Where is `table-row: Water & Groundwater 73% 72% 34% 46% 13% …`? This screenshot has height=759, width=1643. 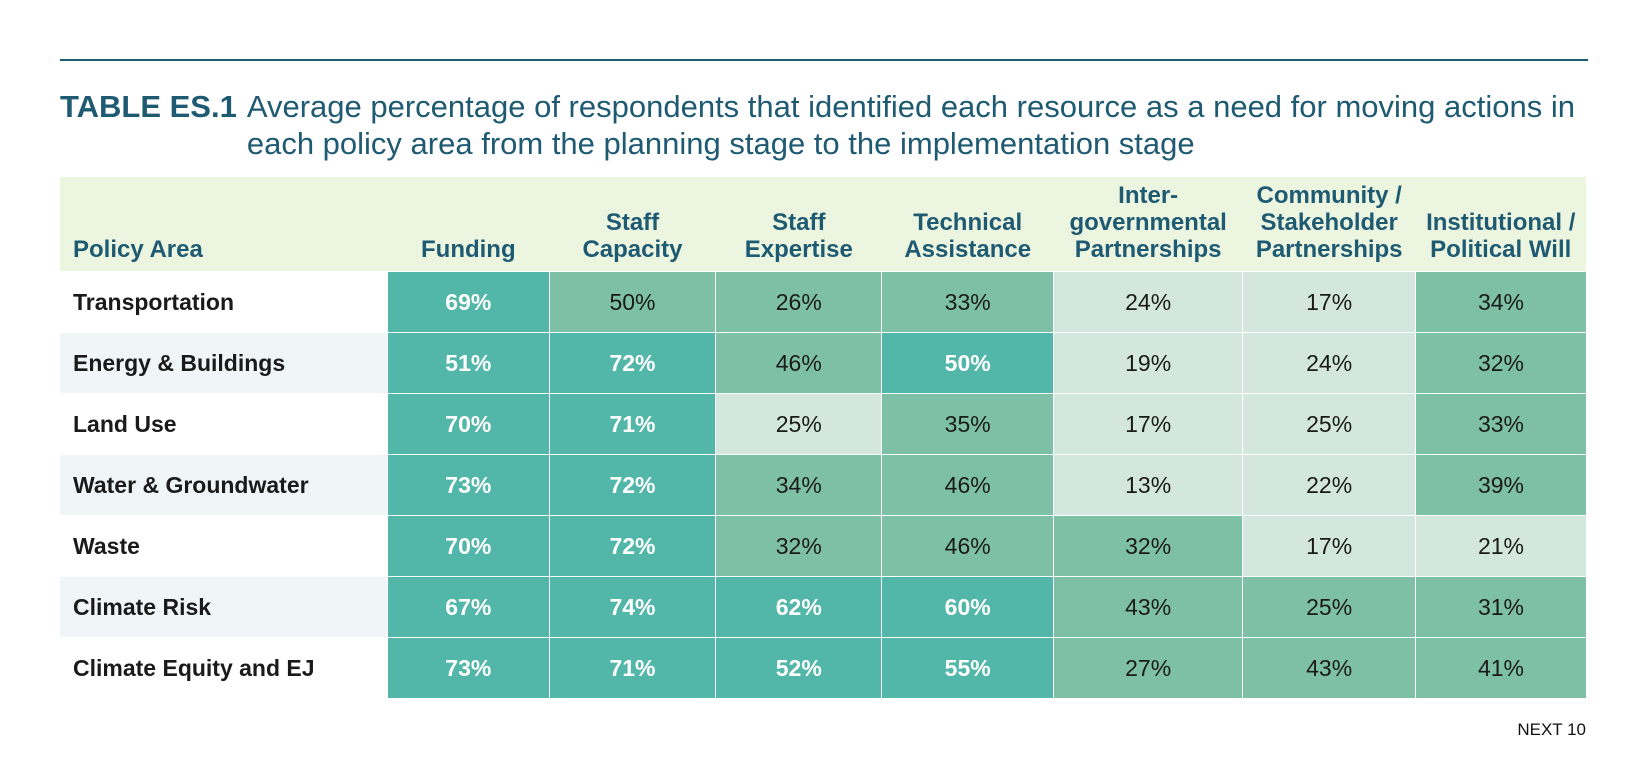 table-row: Water & Groundwater 73% 72% 34% 46% 13% … is located at coordinates (823, 485).